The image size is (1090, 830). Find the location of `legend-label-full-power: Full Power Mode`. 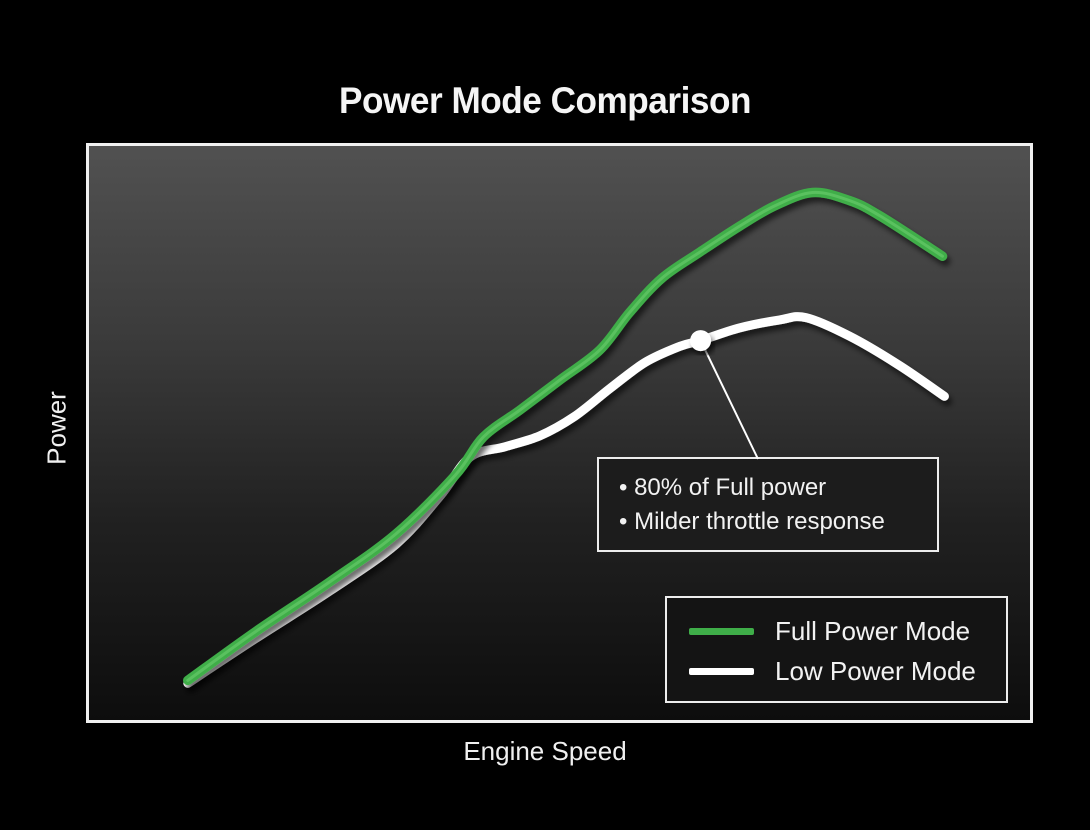

legend-label-full-power: Full Power Mode is located at coordinates (873, 630).